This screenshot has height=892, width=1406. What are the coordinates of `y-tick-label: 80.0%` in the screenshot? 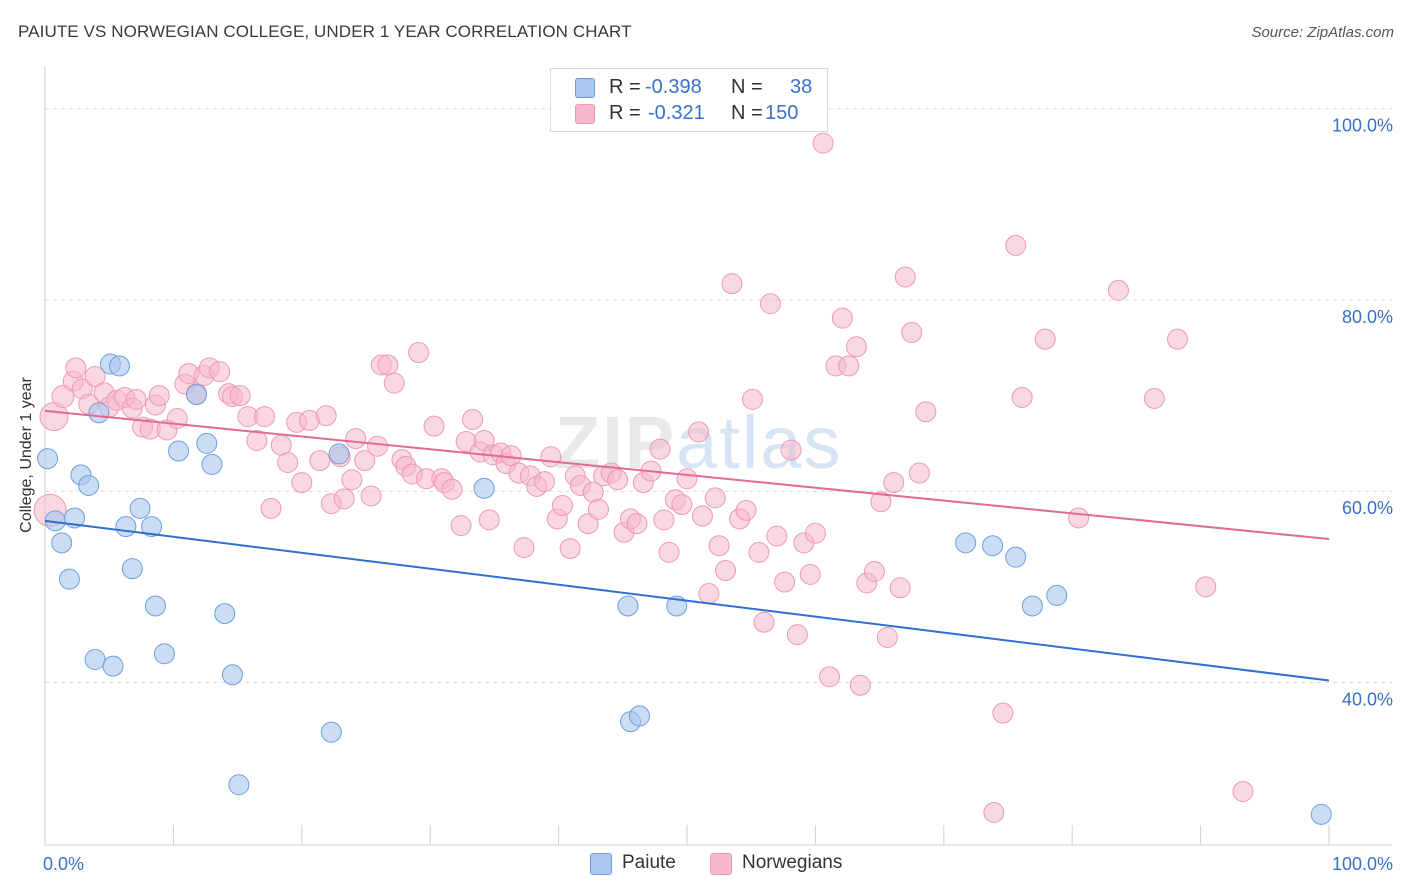 It's located at (1367, 317).